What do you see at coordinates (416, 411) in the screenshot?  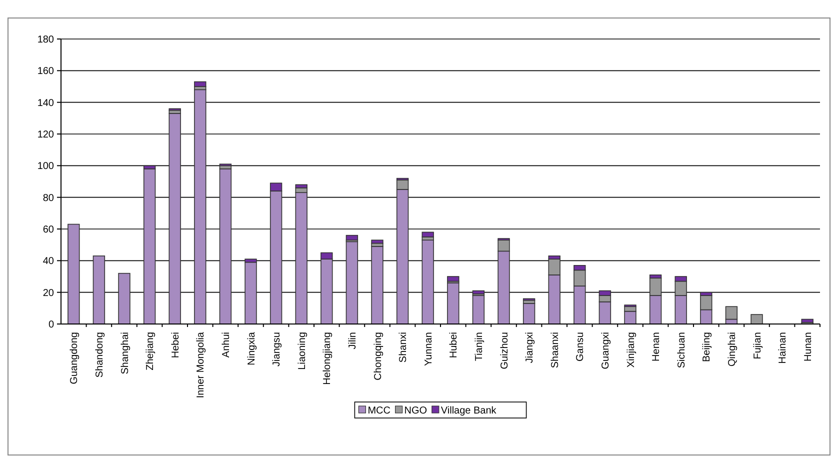 I see `legend-label: NGO` at bounding box center [416, 411].